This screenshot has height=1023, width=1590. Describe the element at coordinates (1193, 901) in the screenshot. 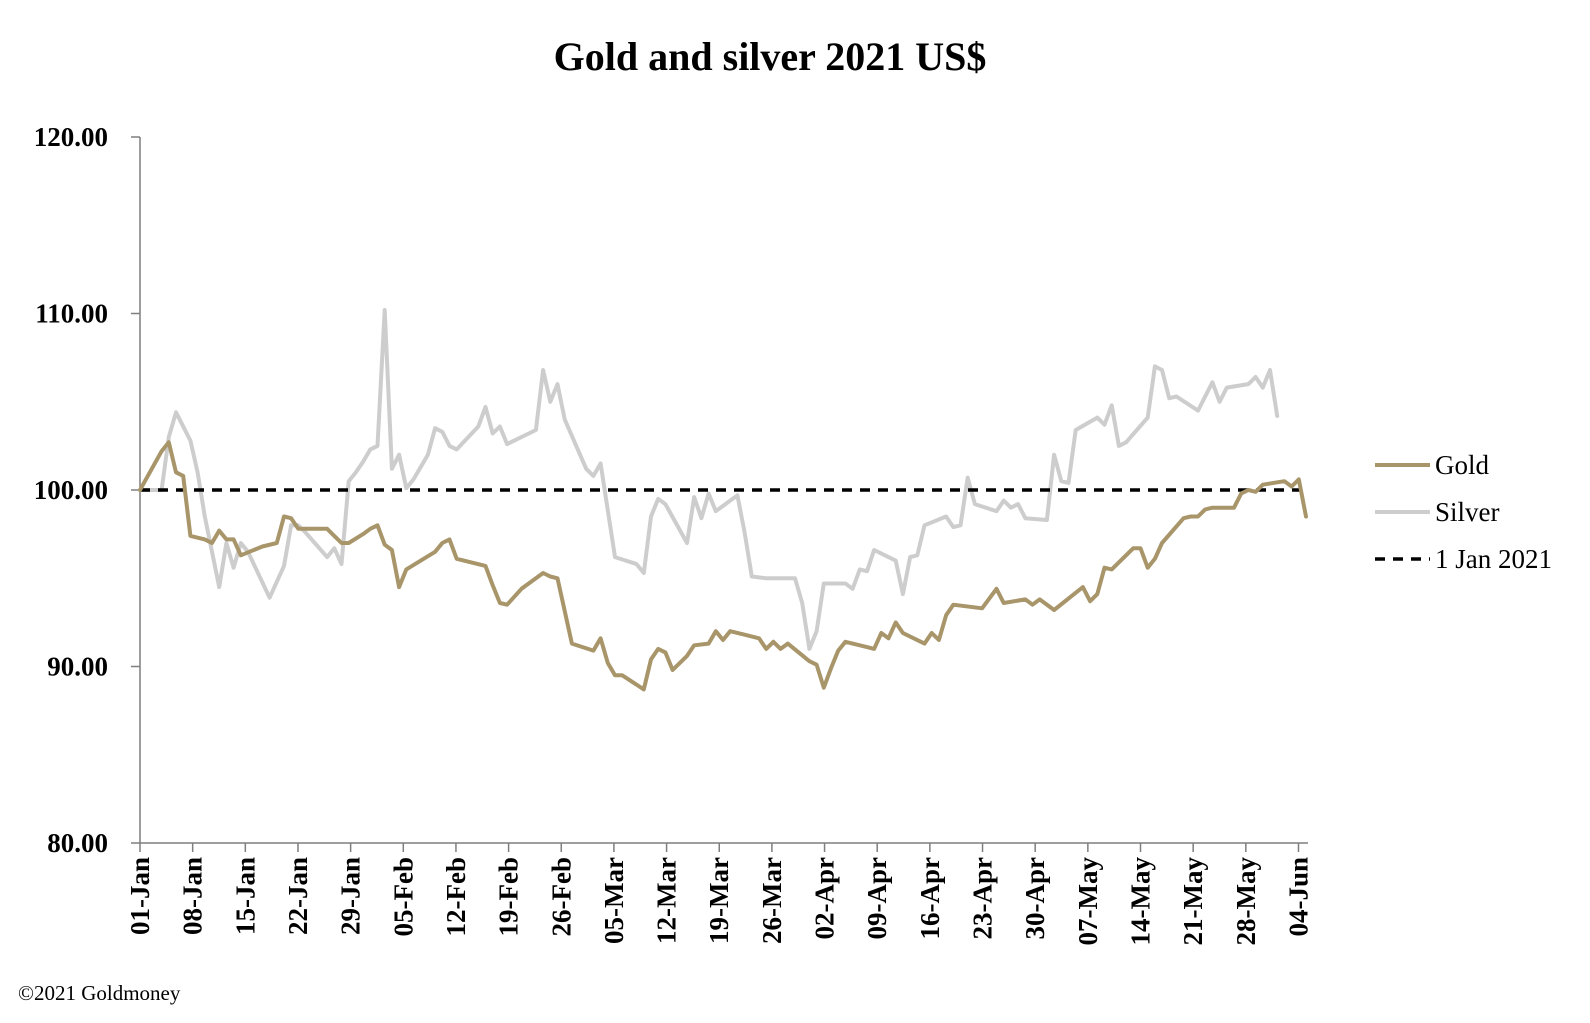

I see `x-tick-label: 21-May` at that location.